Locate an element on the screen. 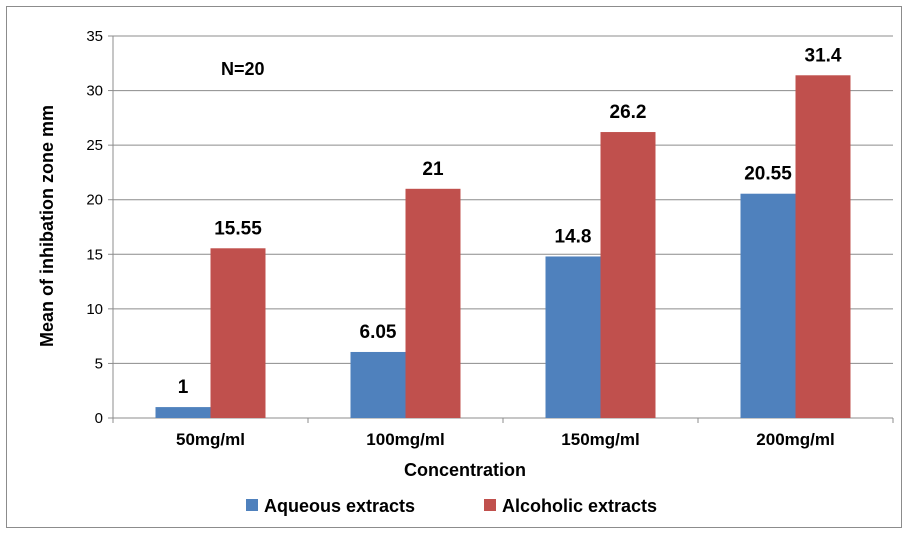 The image size is (911, 536). y-tick-label: 10 is located at coordinates (94, 309).